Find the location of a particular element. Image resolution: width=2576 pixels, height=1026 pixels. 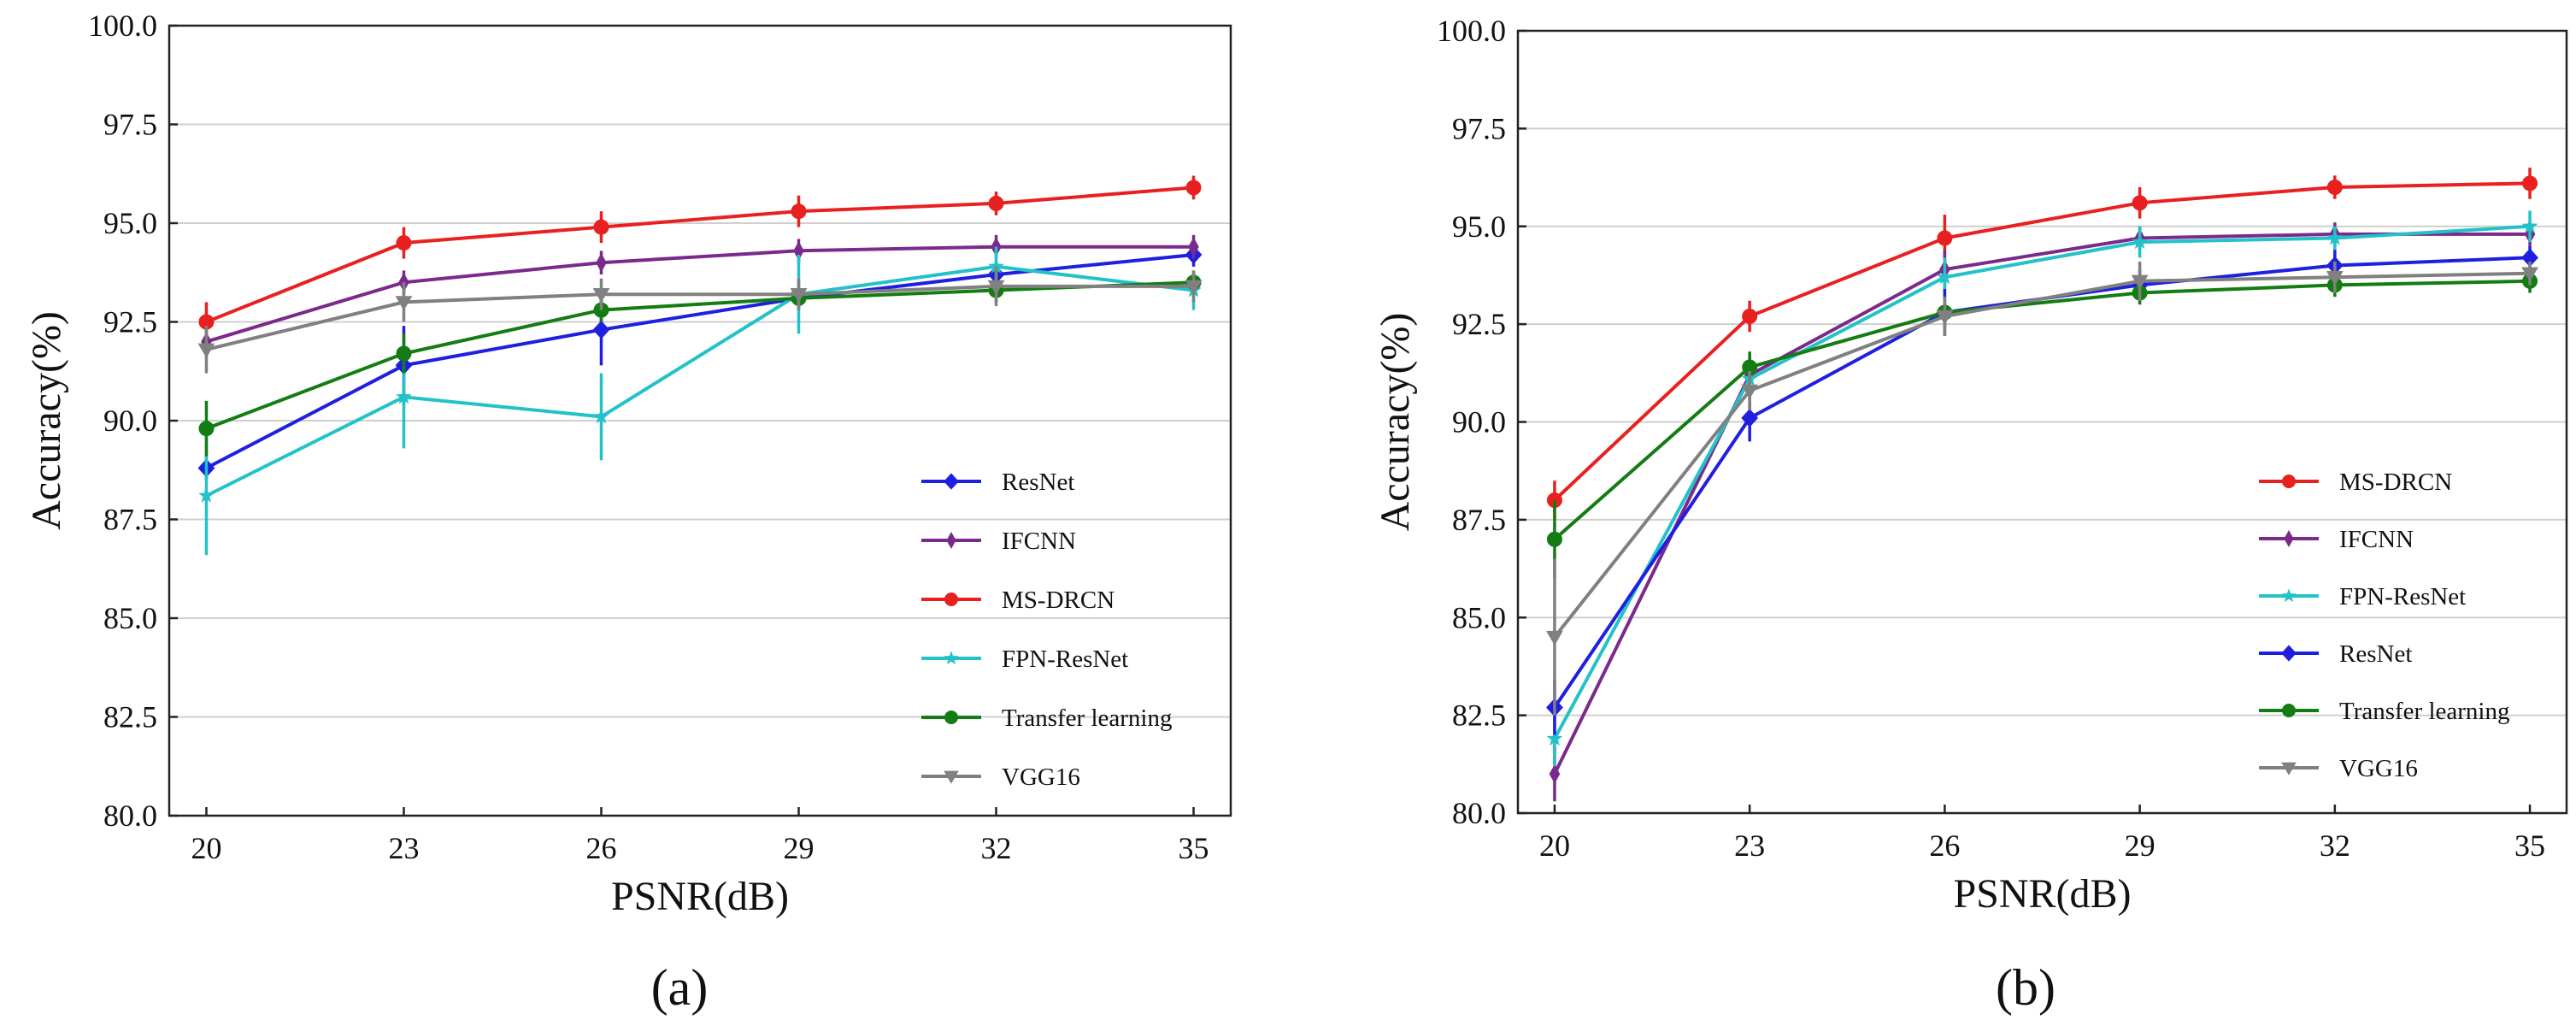

fpn-resnet-line is located at coordinates (699, 381).